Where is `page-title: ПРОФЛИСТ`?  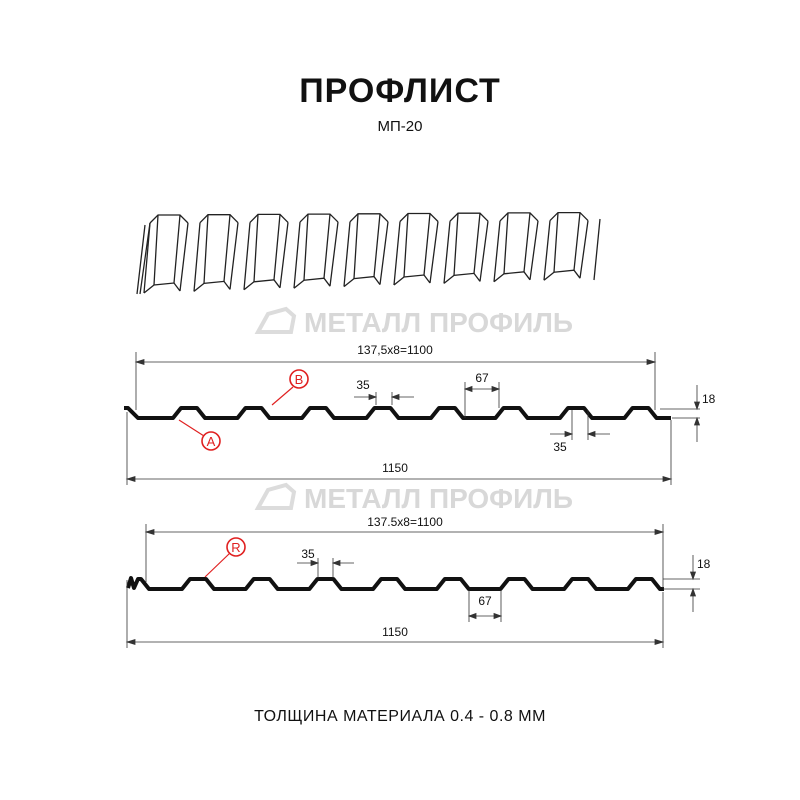
page-title: ПРОФЛИСТ is located at coordinates (400, 91).